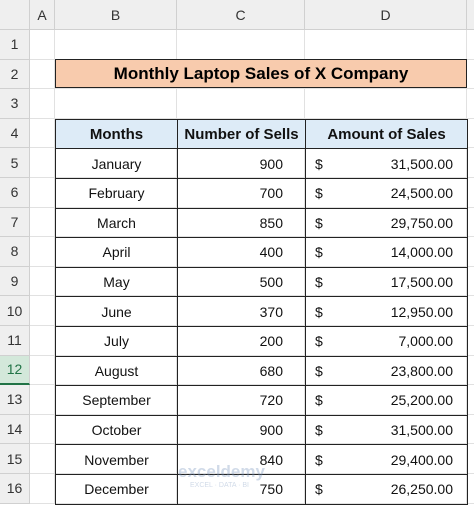 The image size is (474, 506). I want to click on sells-cell: 720, so click(241, 400).